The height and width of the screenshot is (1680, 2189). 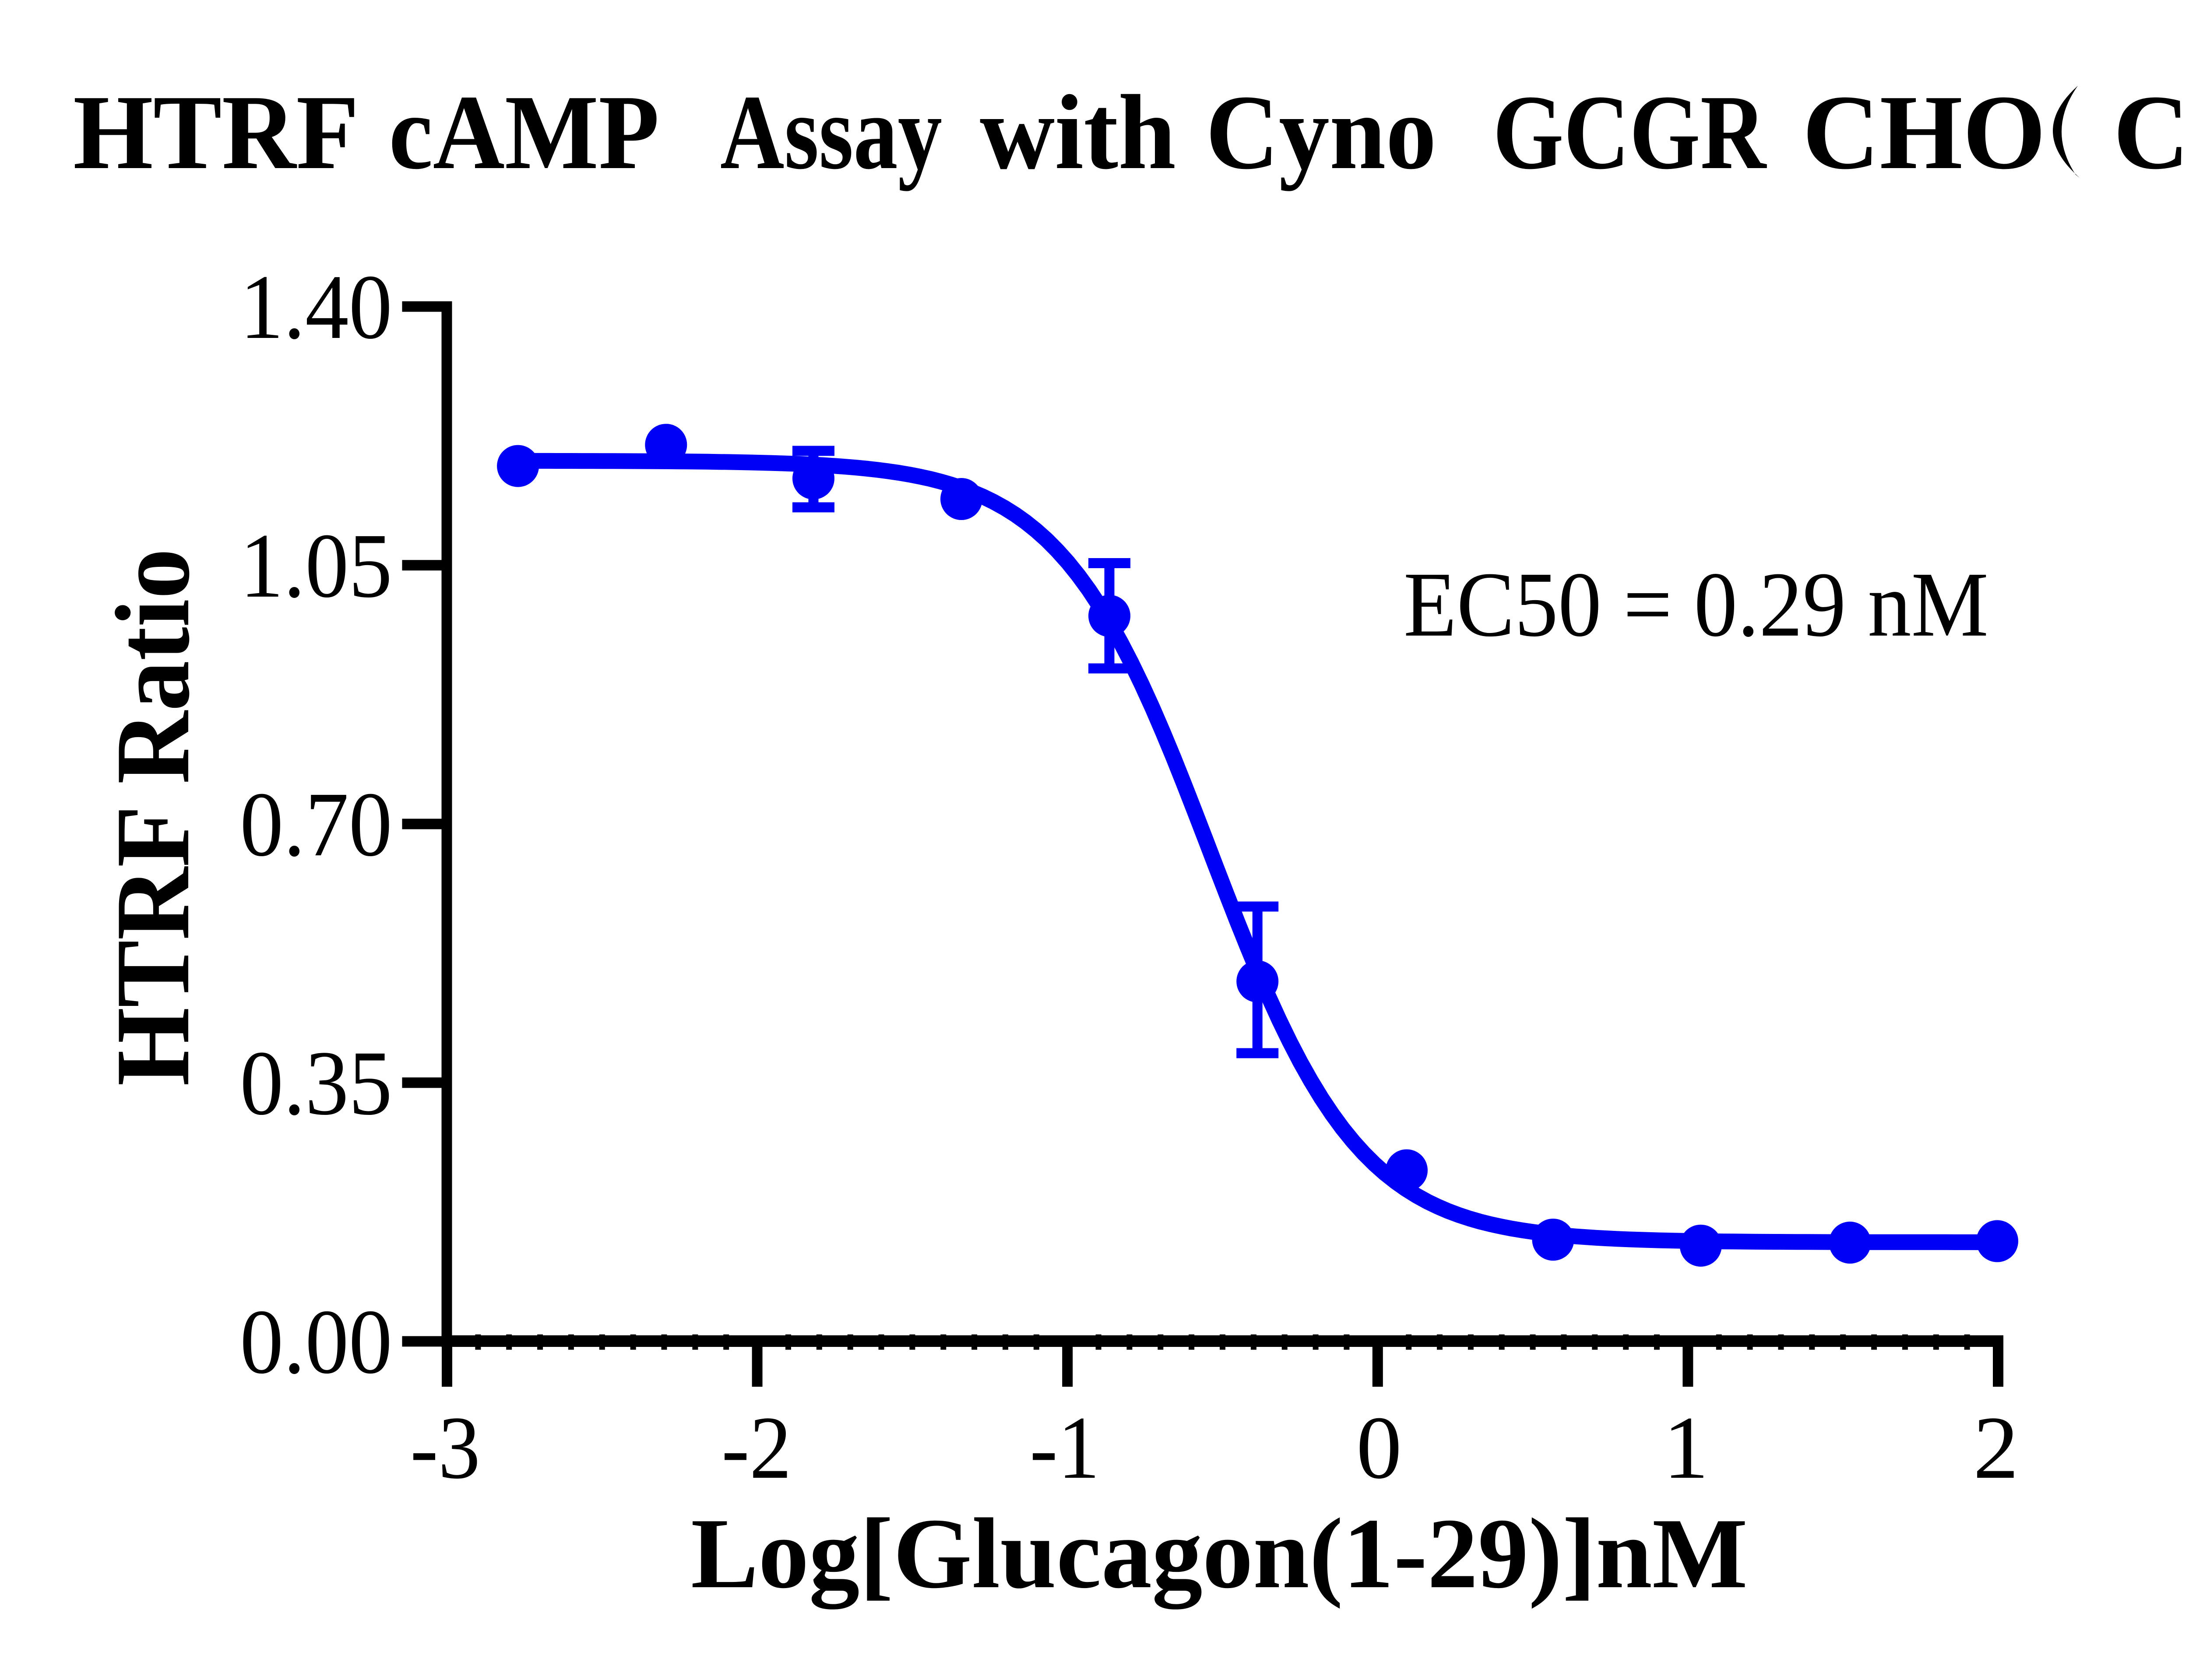 What do you see at coordinates (1065, 1447) in the screenshot?
I see `svg-text: -1` at bounding box center [1065, 1447].